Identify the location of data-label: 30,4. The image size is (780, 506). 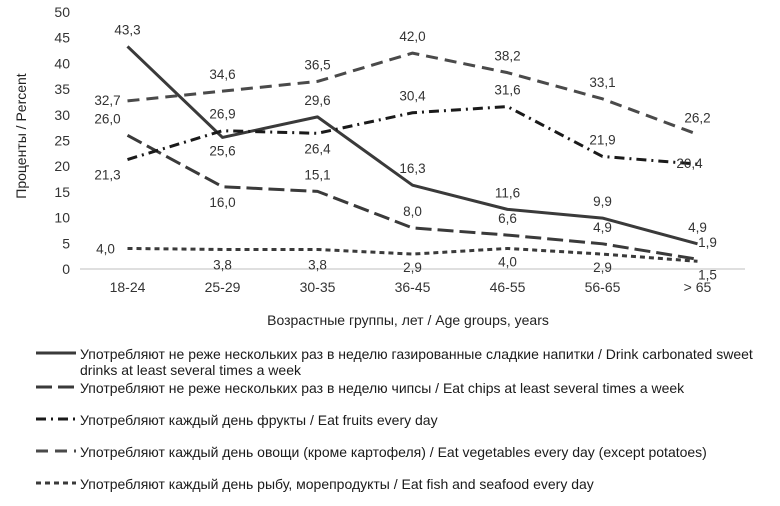
(412, 96).